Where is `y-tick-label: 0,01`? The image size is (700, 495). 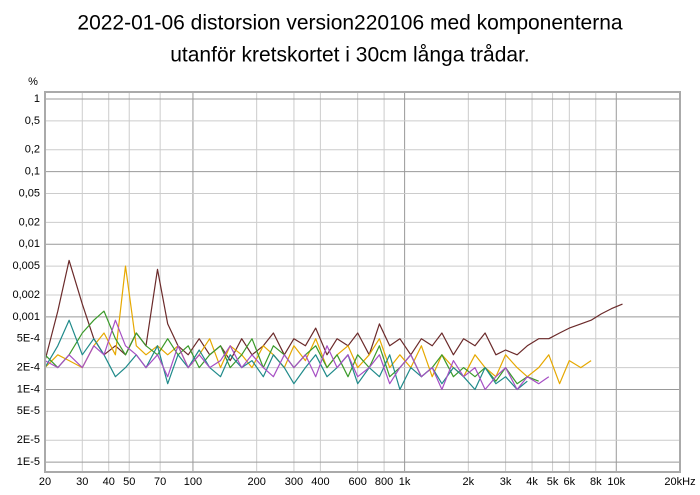
y-tick-label: 0,01 is located at coordinates (29, 244).